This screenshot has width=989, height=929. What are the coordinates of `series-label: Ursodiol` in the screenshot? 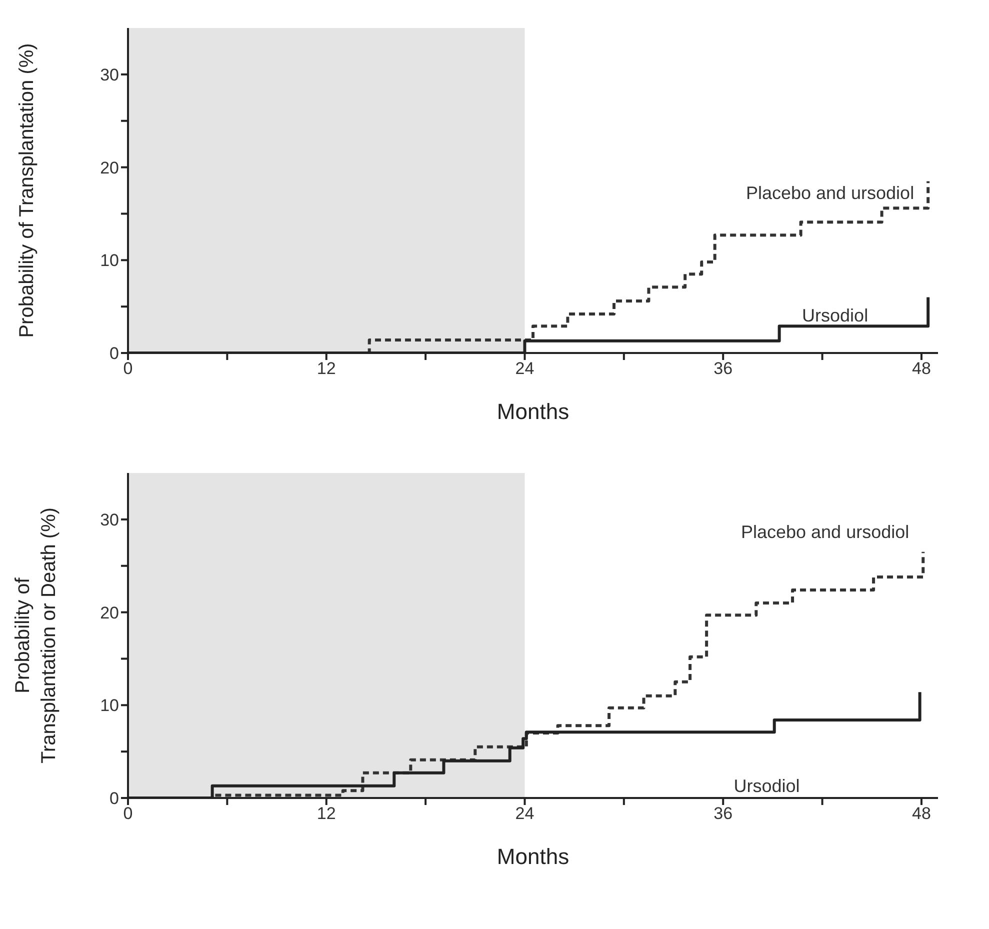 It's located at (835, 315).